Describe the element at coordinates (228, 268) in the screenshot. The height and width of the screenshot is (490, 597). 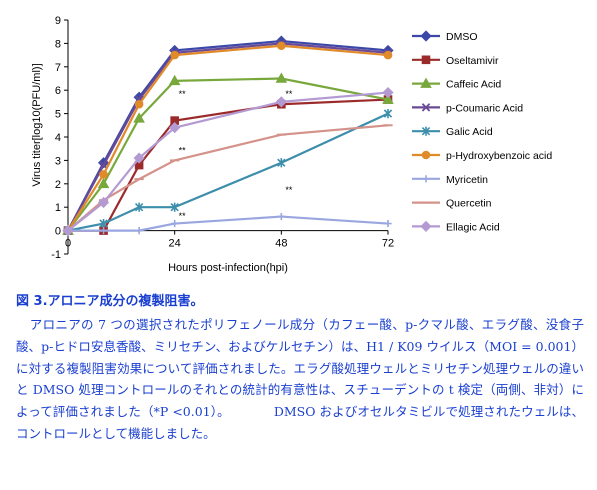
I see `x-axis-title: Hours post-infection(hpi)` at that location.